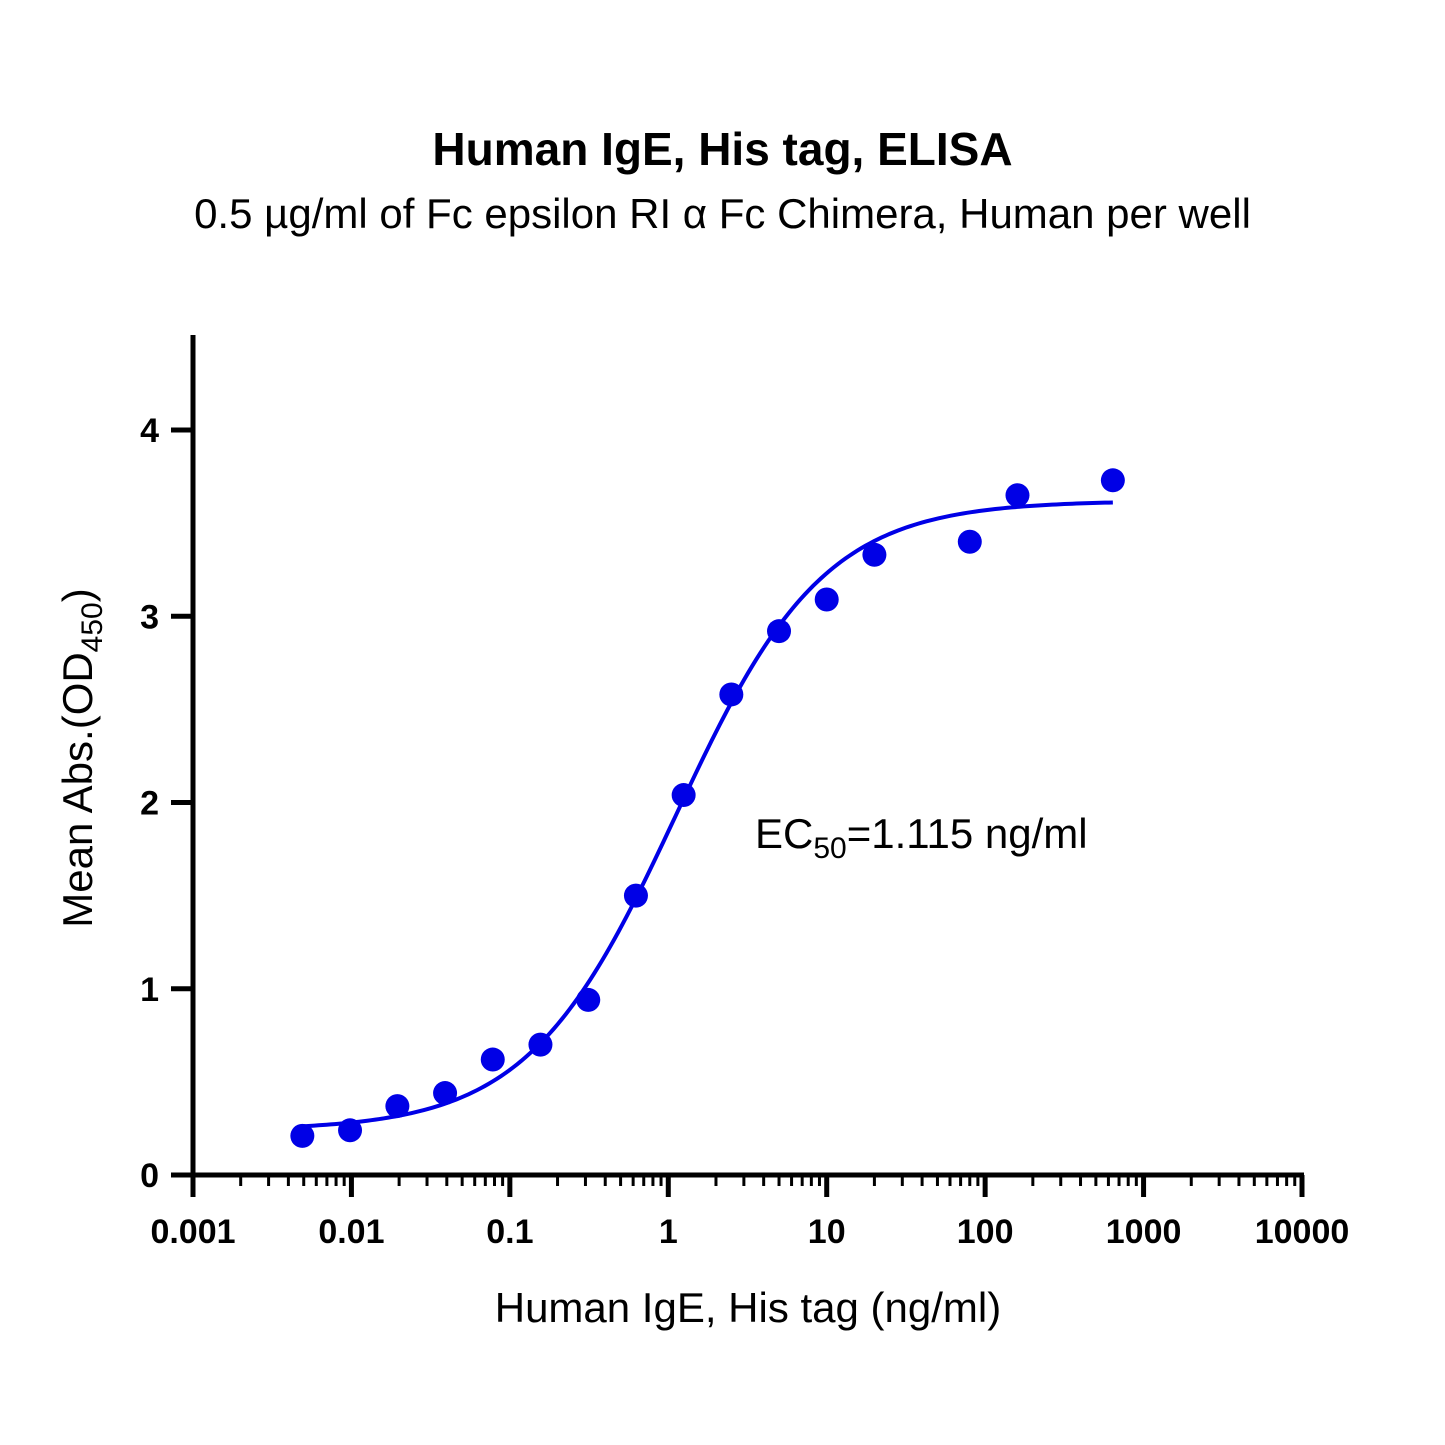 The width and height of the screenshot is (1445, 1445). I want to click on x-tick-label: 0.1, so click(509, 1232).